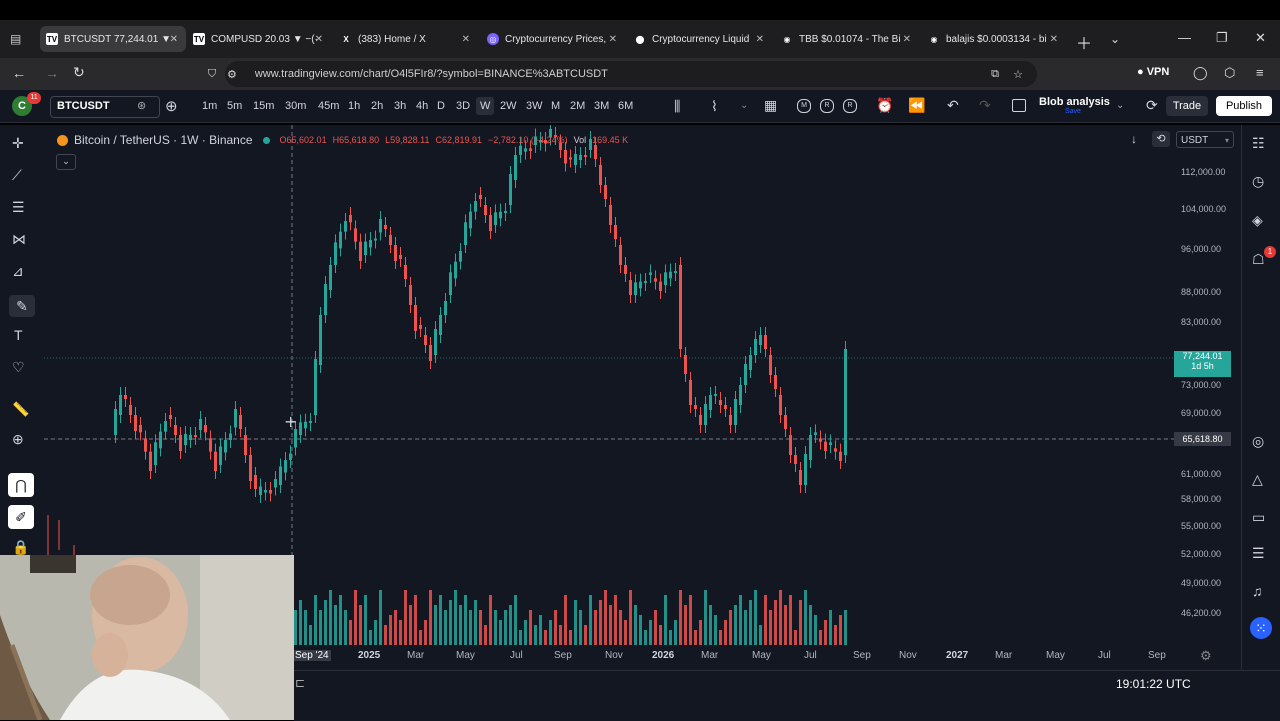 Image resolution: width=1280 pixels, height=721 pixels. I want to click on reload-icon: ↻, so click(79, 72).